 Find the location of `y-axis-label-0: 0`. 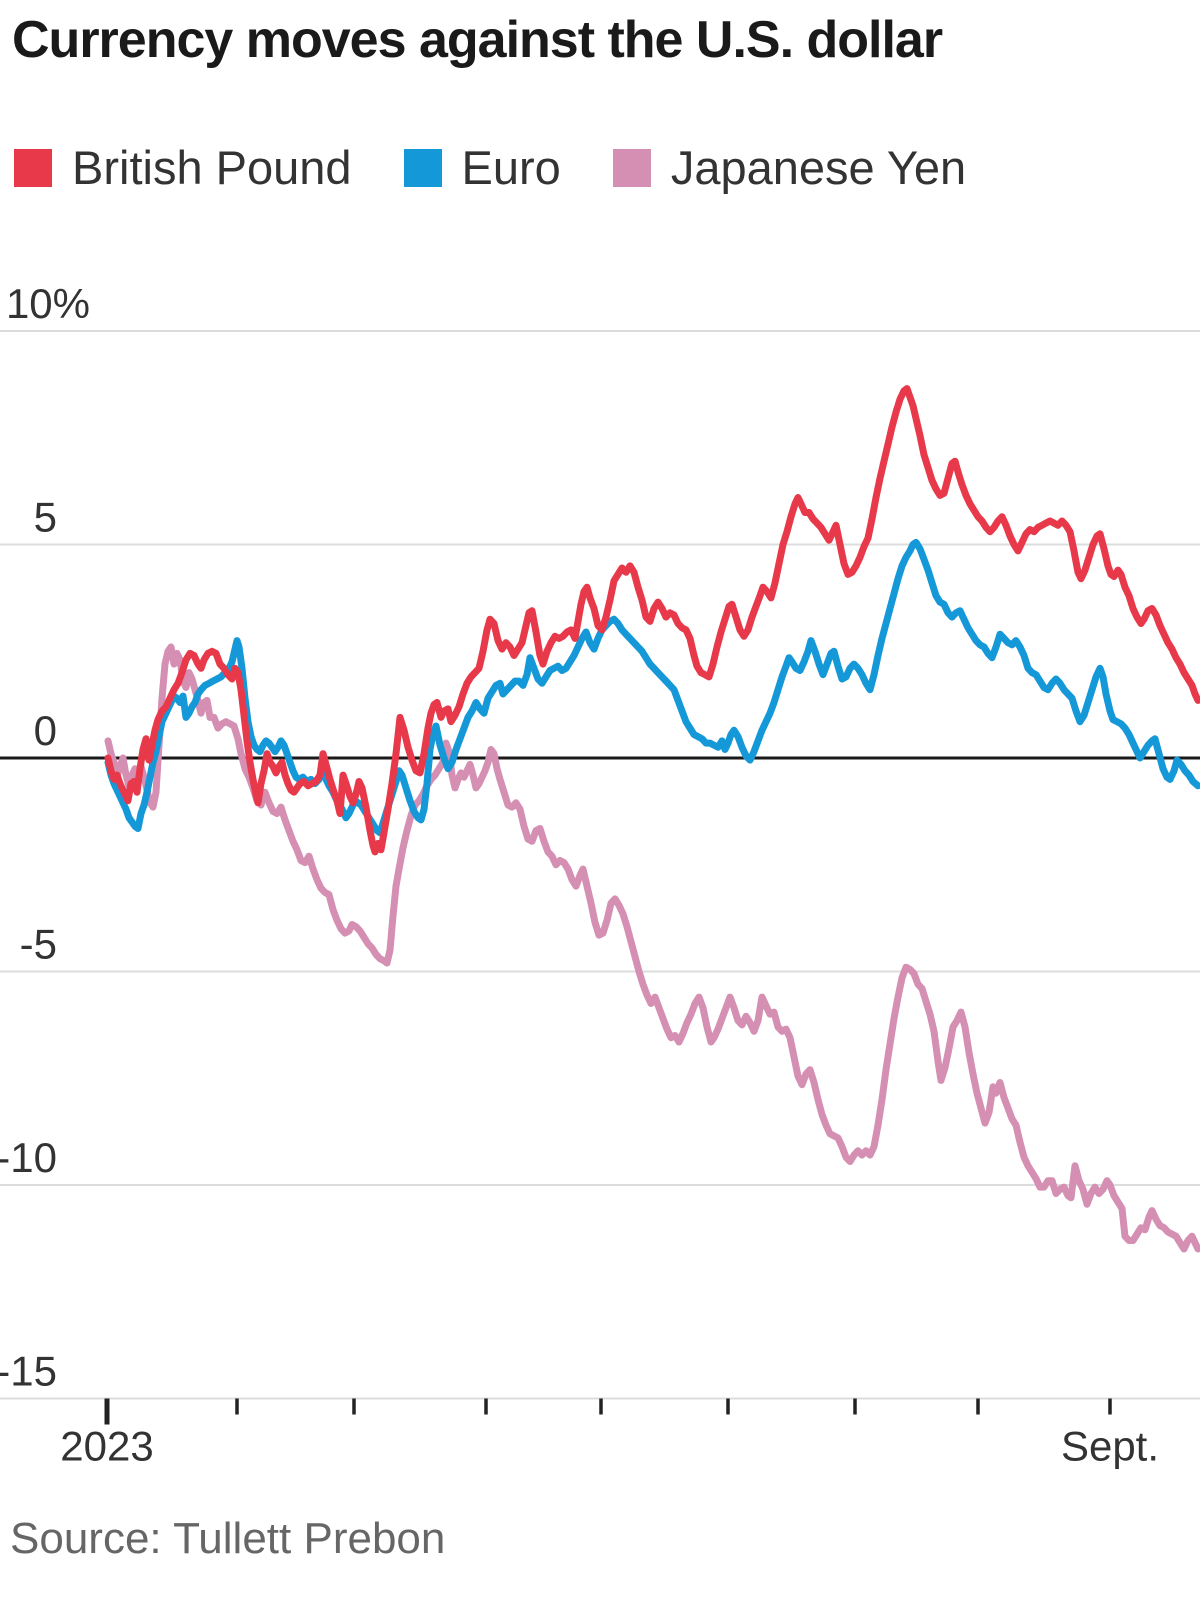

y-axis-label-0: 0 is located at coordinates (45, 730).